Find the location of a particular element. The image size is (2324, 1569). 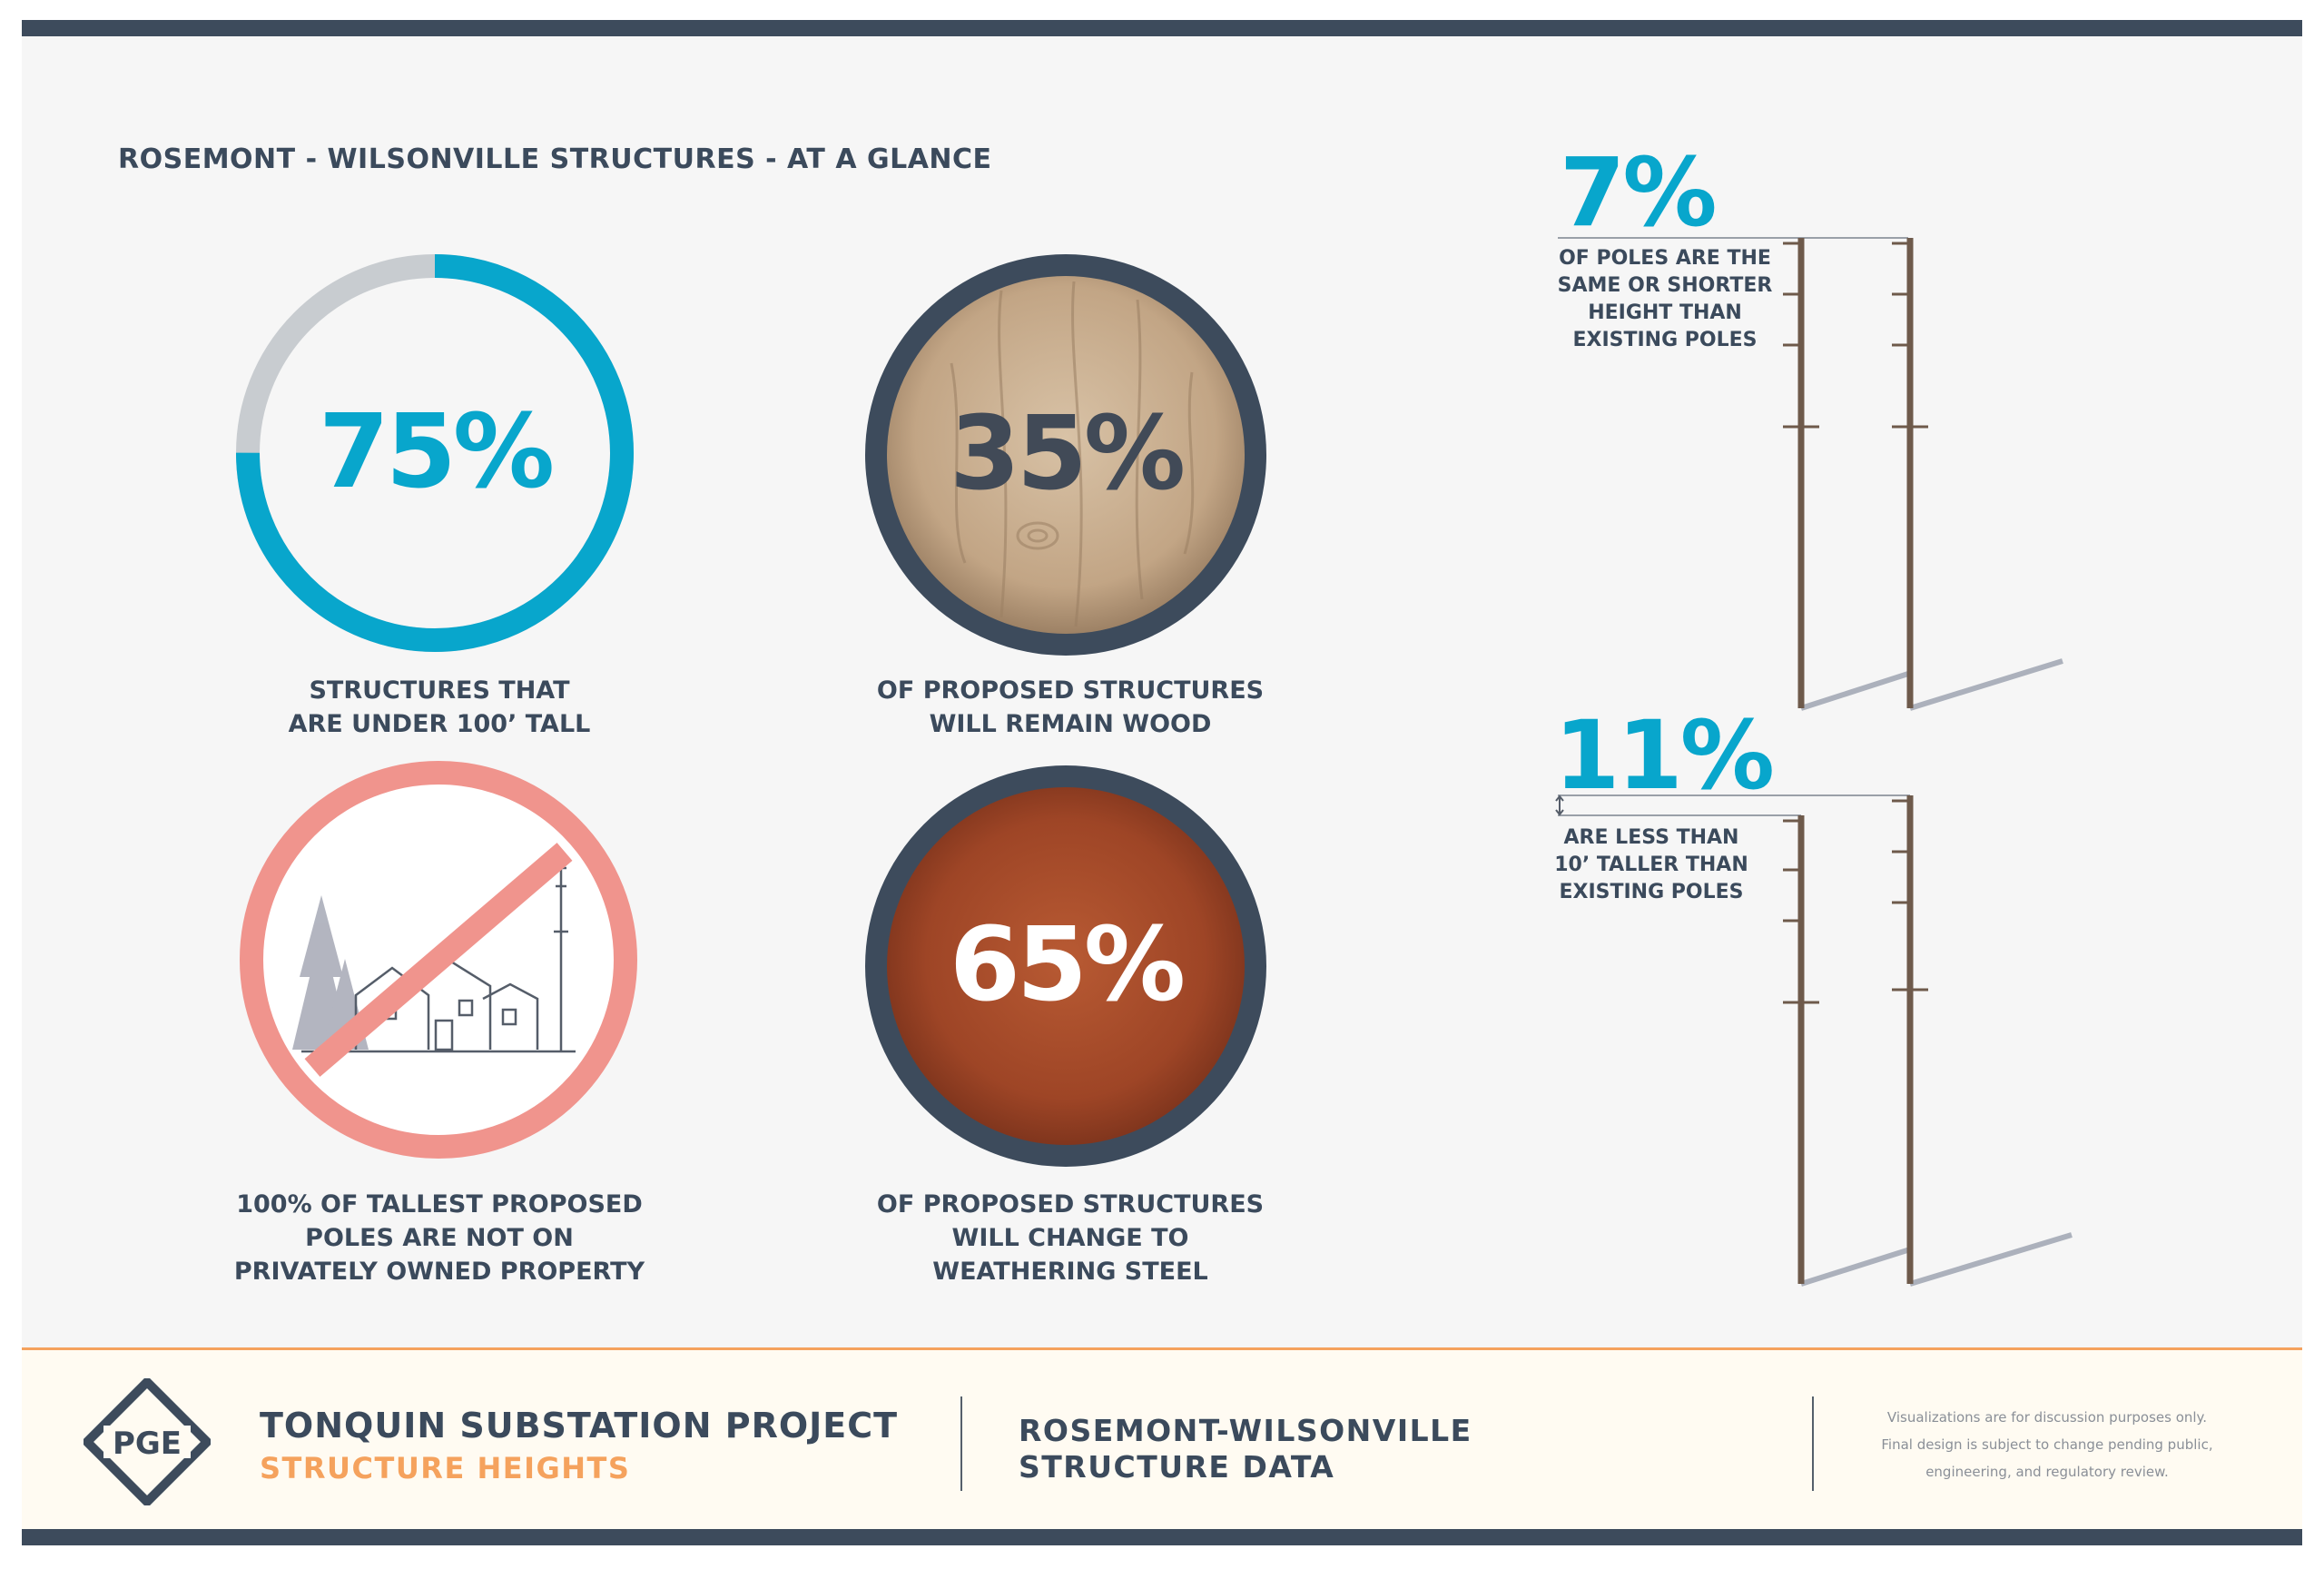

no-private-property-sign is located at coordinates (438, 960).